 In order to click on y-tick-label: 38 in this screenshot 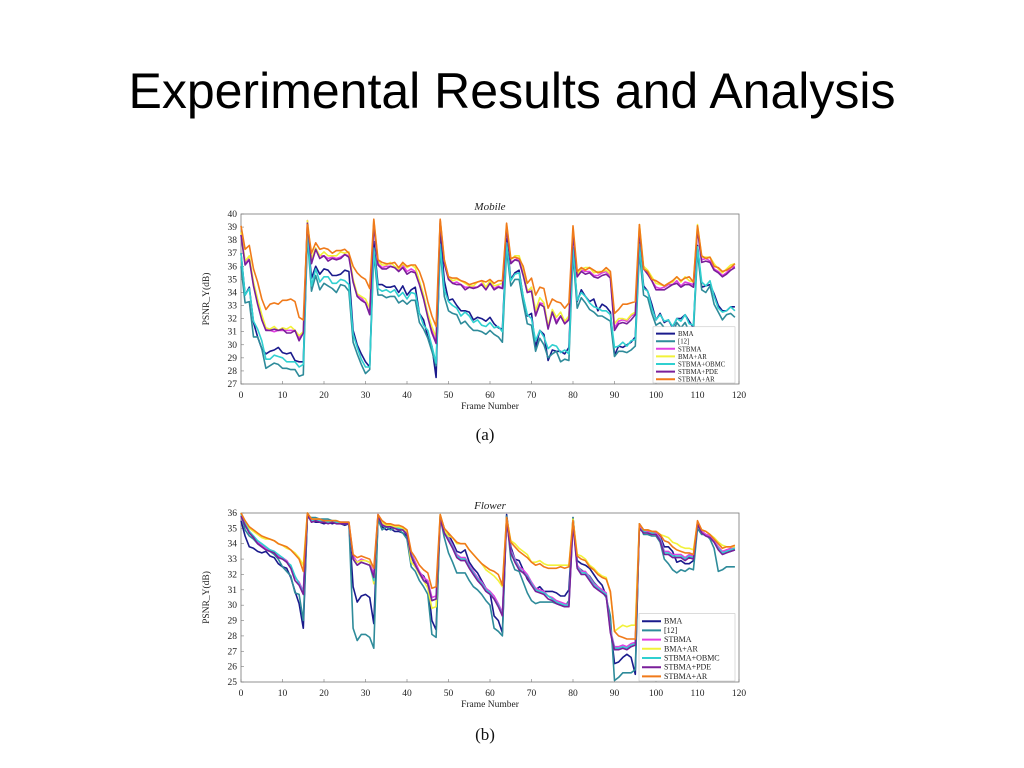, I will do `click(233, 241)`.